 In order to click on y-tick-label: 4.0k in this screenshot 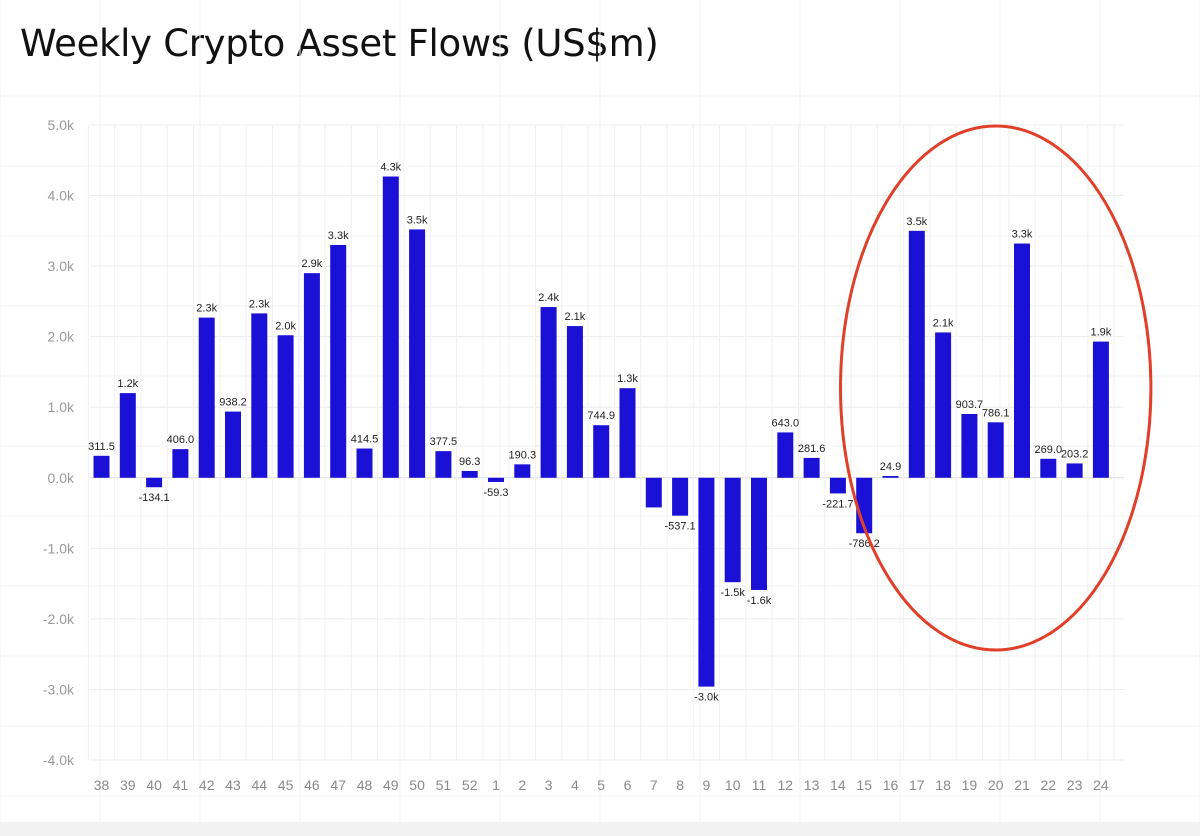, I will do `click(61, 196)`.